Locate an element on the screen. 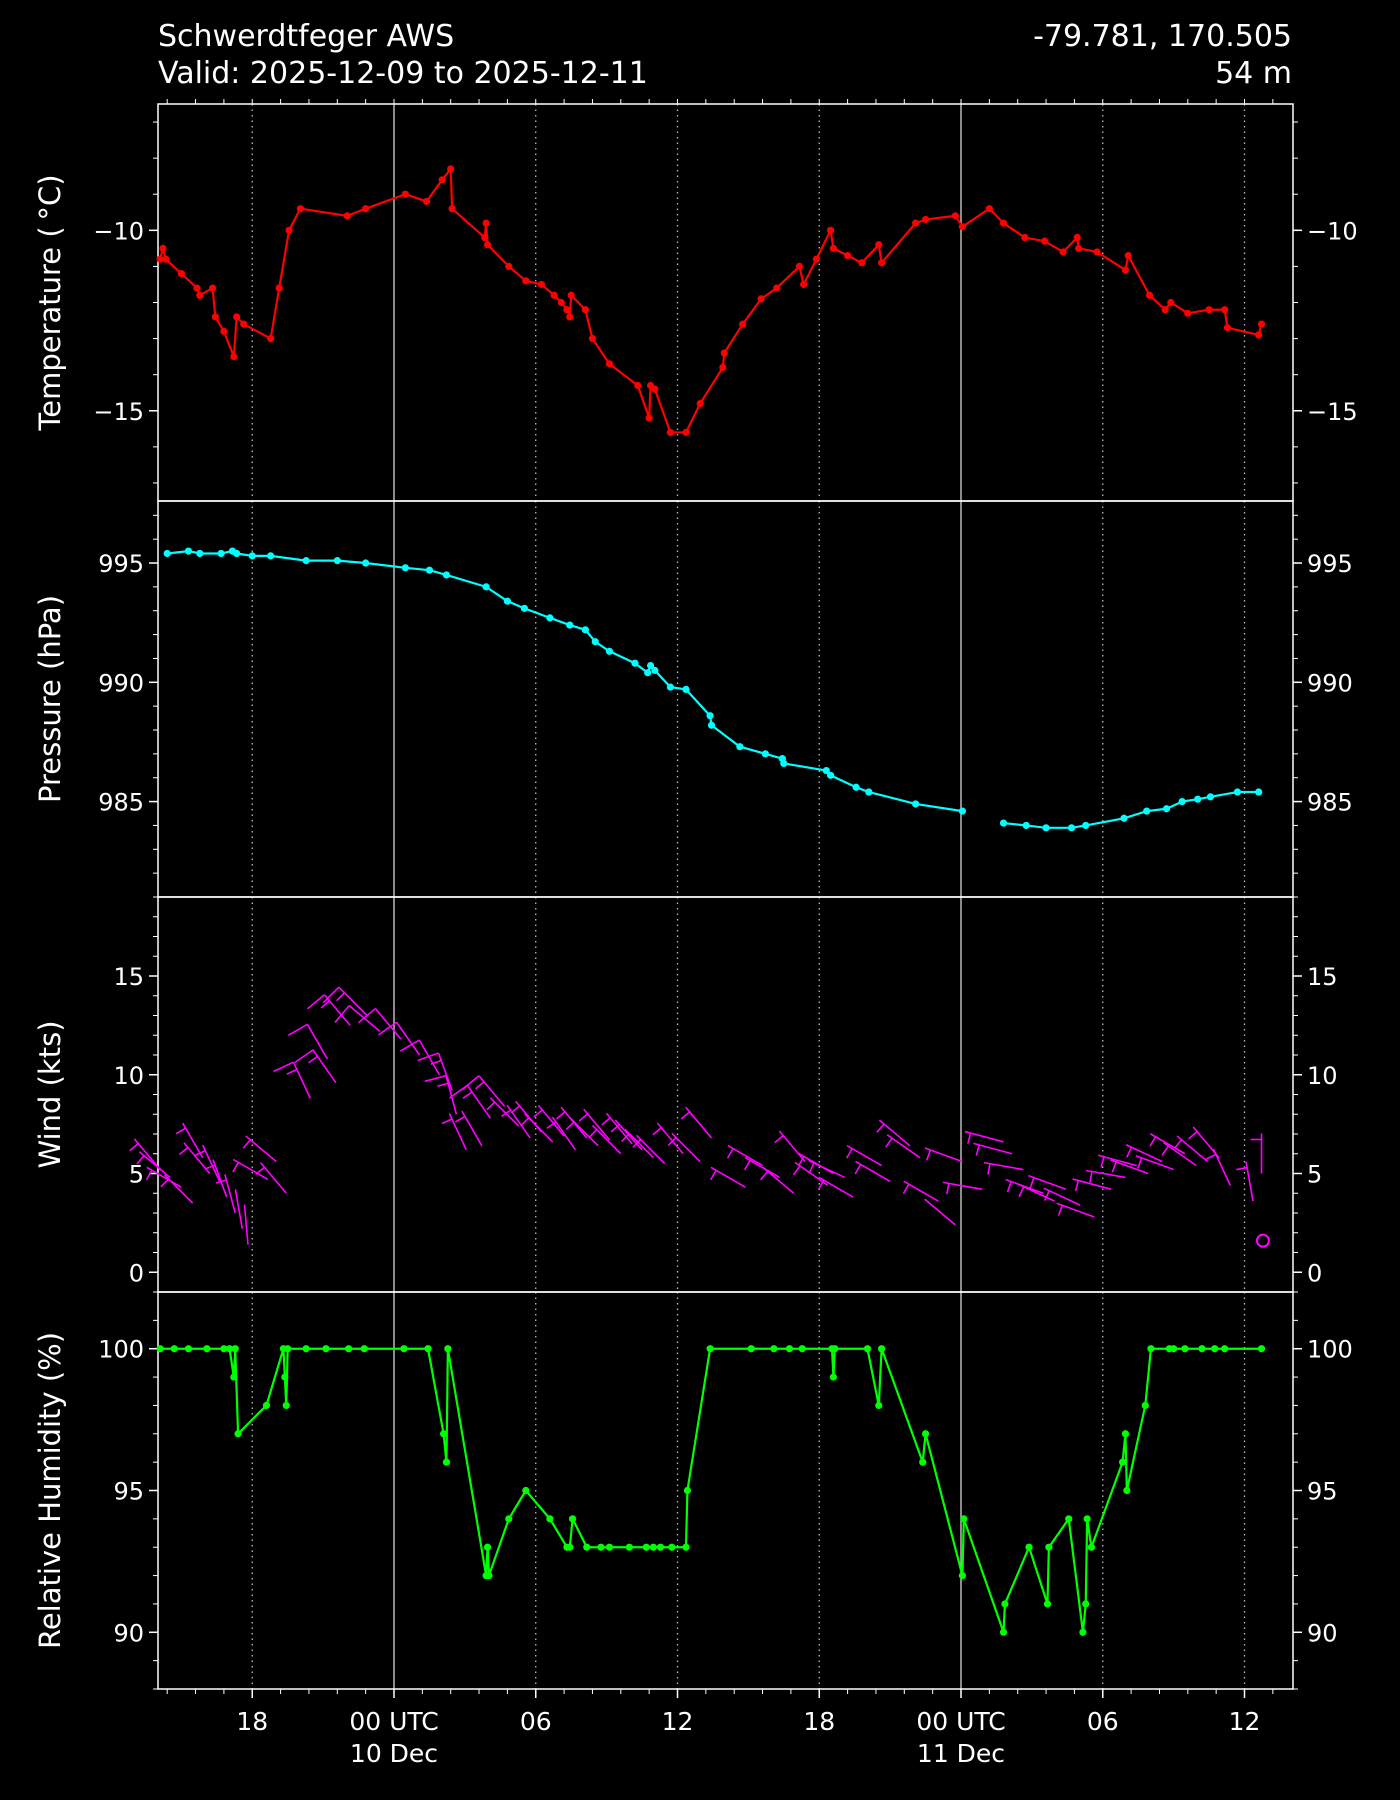  y-tick-label-right: 100 is located at coordinates (1330, 1350).